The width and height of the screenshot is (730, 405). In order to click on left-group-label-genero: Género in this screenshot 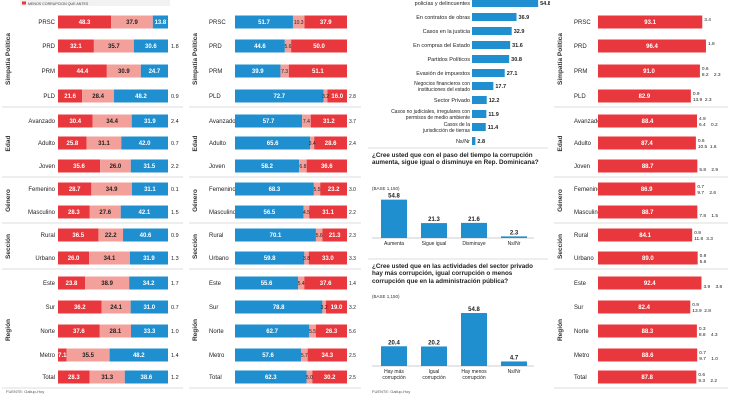, I will do `click(8, 200)`.